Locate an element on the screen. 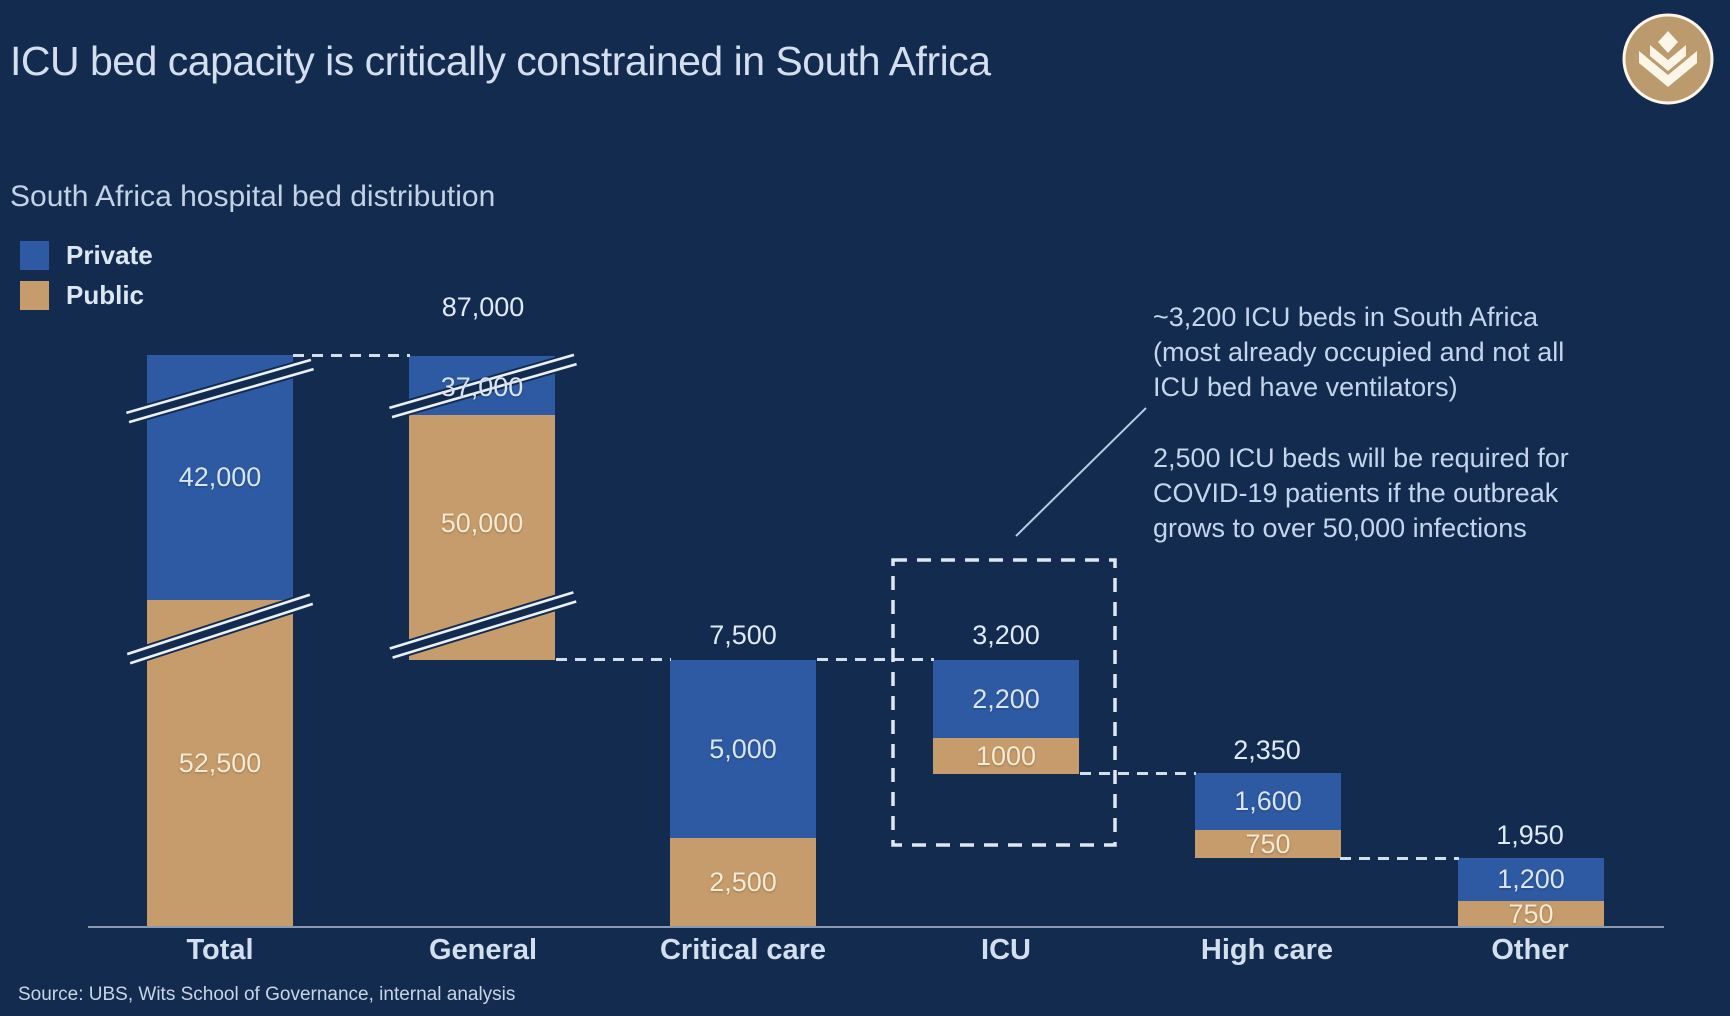 Image resolution: width=1730 pixels, height=1016 pixels. logo-diamond is located at coordinates (1668, 42).